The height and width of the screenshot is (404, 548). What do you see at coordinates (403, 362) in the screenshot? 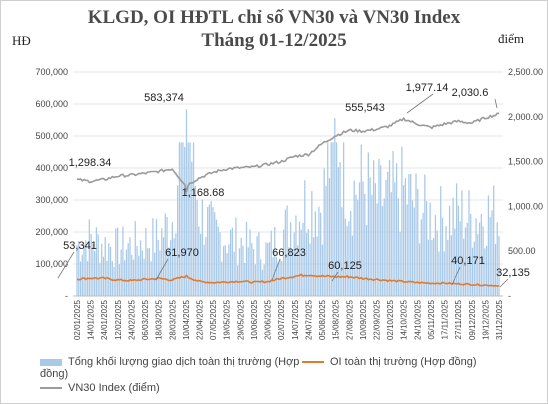
I see `legend-label-oi: OI toàn thị trường (Hợp đồng)` at bounding box center [403, 362].